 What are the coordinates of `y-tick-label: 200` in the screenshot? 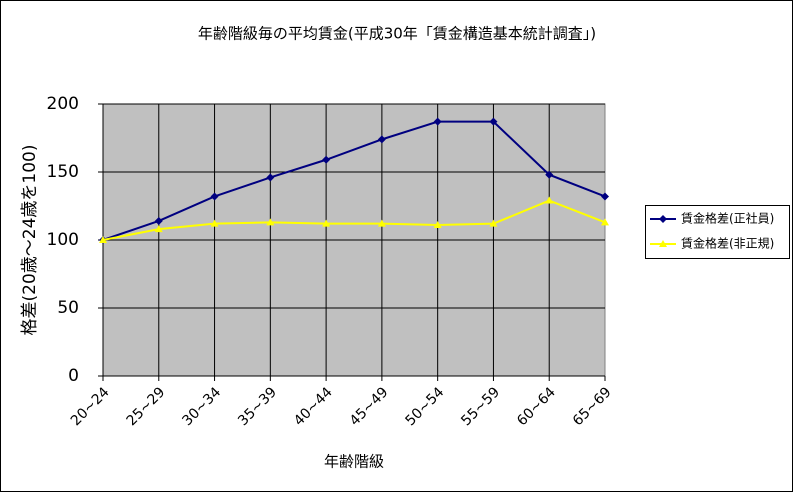 It's located at (63, 104).